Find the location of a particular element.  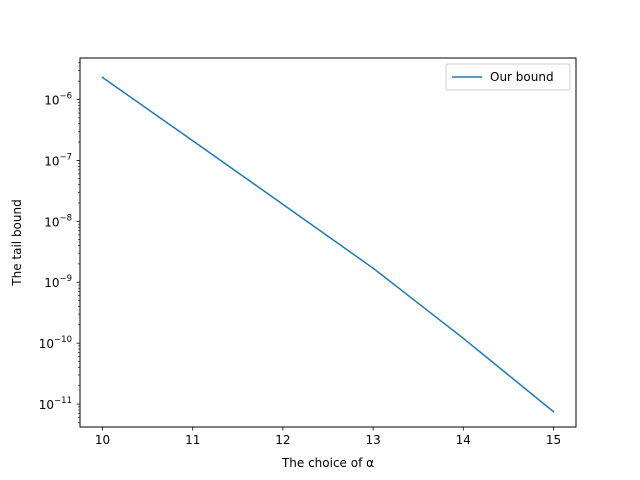

x-tick-label: 14 is located at coordinates (463, 440).